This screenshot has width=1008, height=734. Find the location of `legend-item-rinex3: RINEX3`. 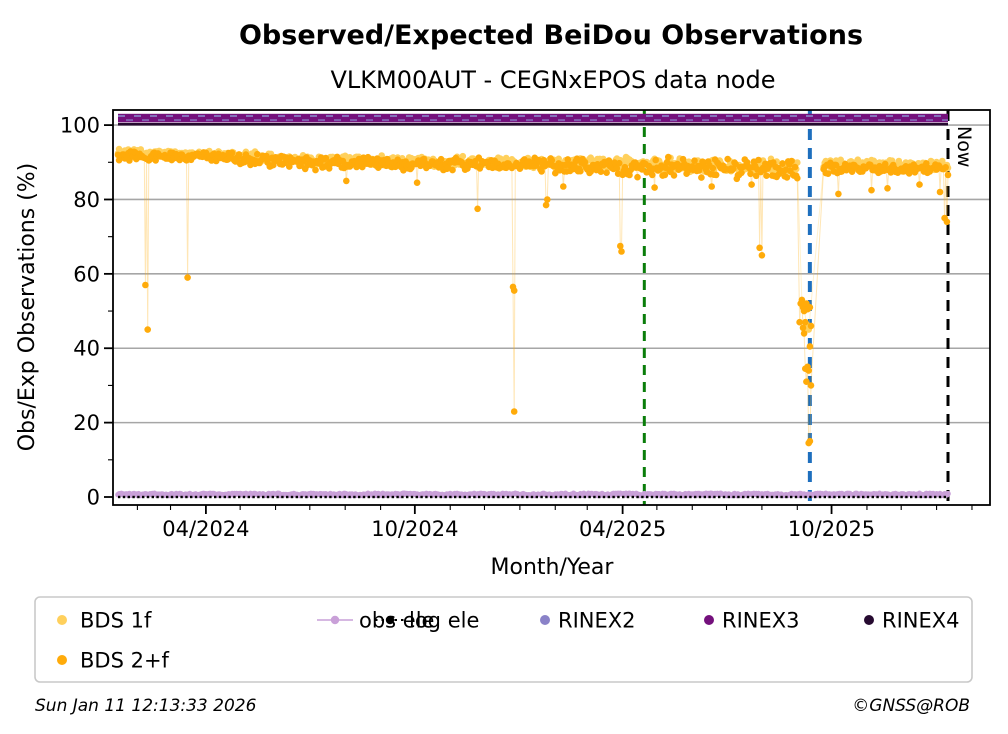

legend-item-rinex3: RINEX3 is located at coordinates (752, 621).